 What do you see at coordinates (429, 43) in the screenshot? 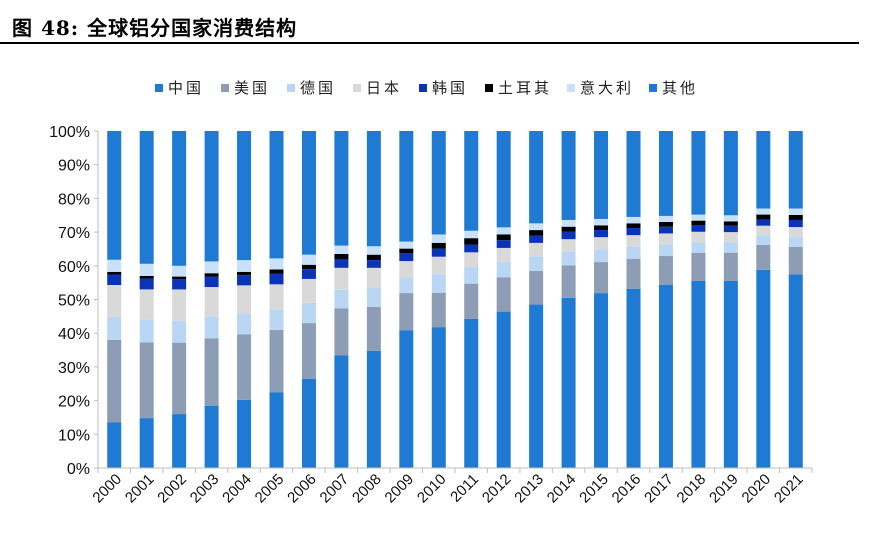
I see `title-rule` at bounding box center [429, 43].